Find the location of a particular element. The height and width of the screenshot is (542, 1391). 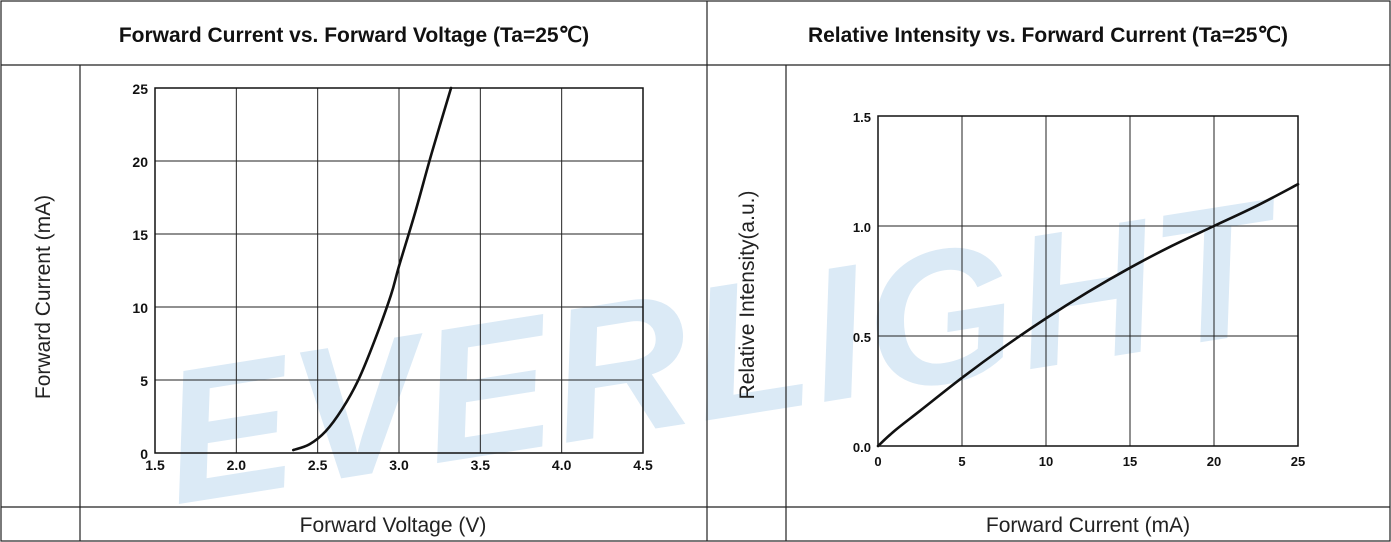

chart1-xtick-label: 4.5 is located at coordinates (643, 465).